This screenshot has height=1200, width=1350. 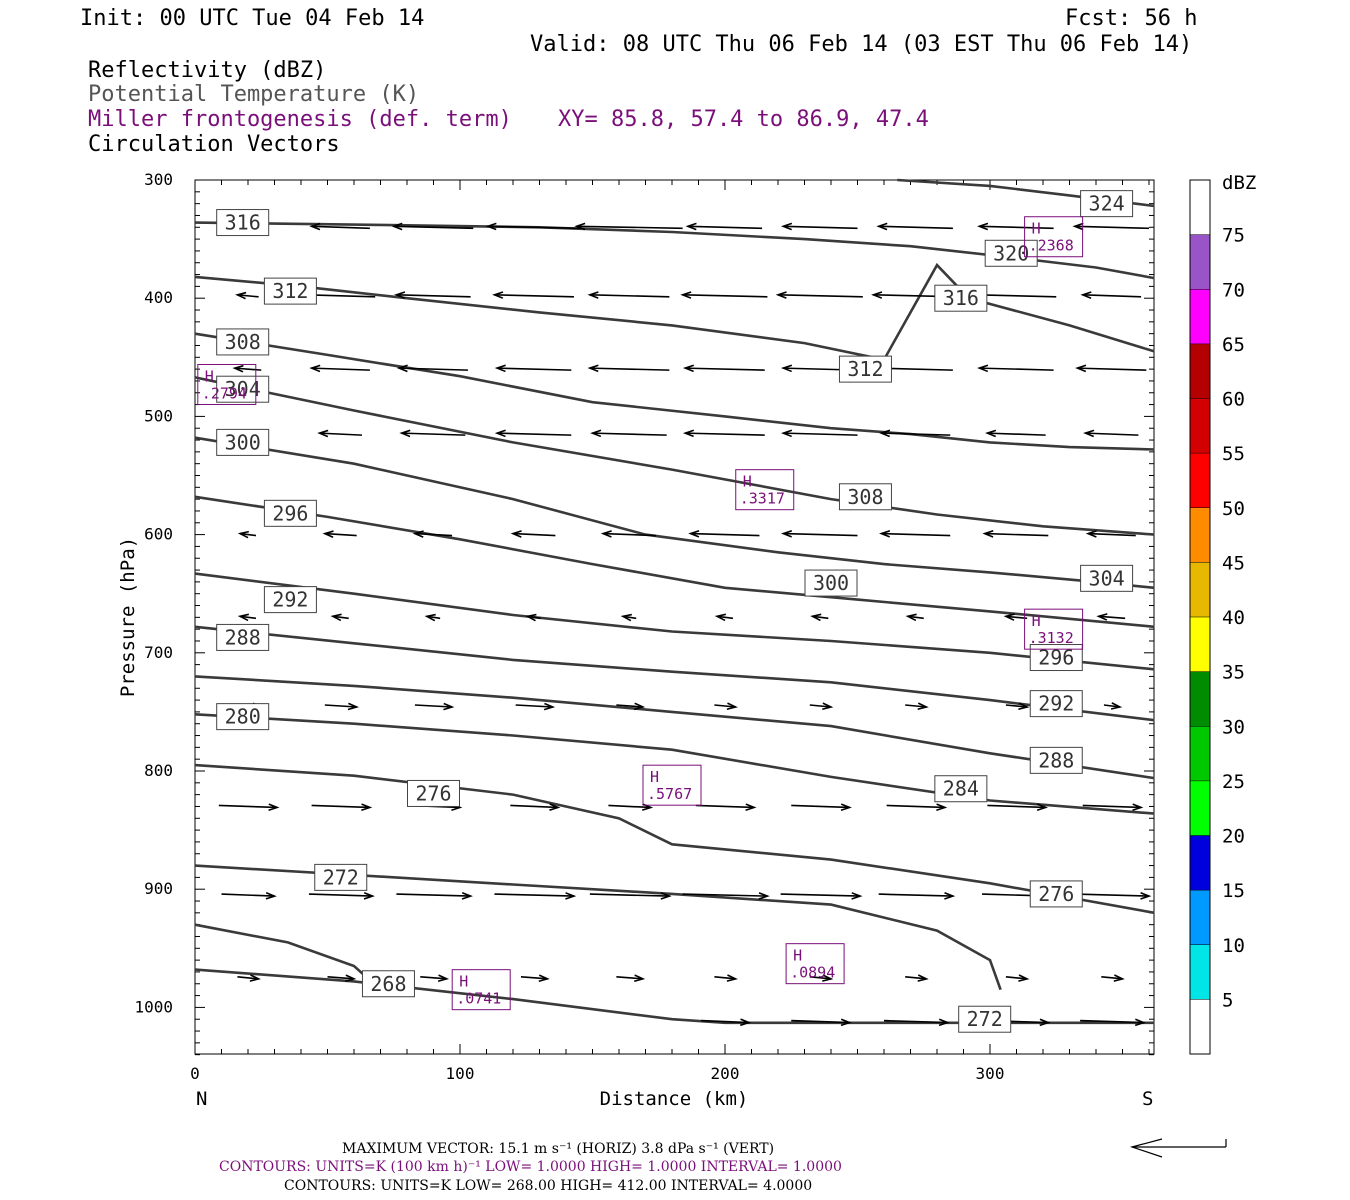 What do you see at coordinates (1233, 400) in the screenshot?
I see `colorbar-level-label: 60` at bounding box center [1233, 400].